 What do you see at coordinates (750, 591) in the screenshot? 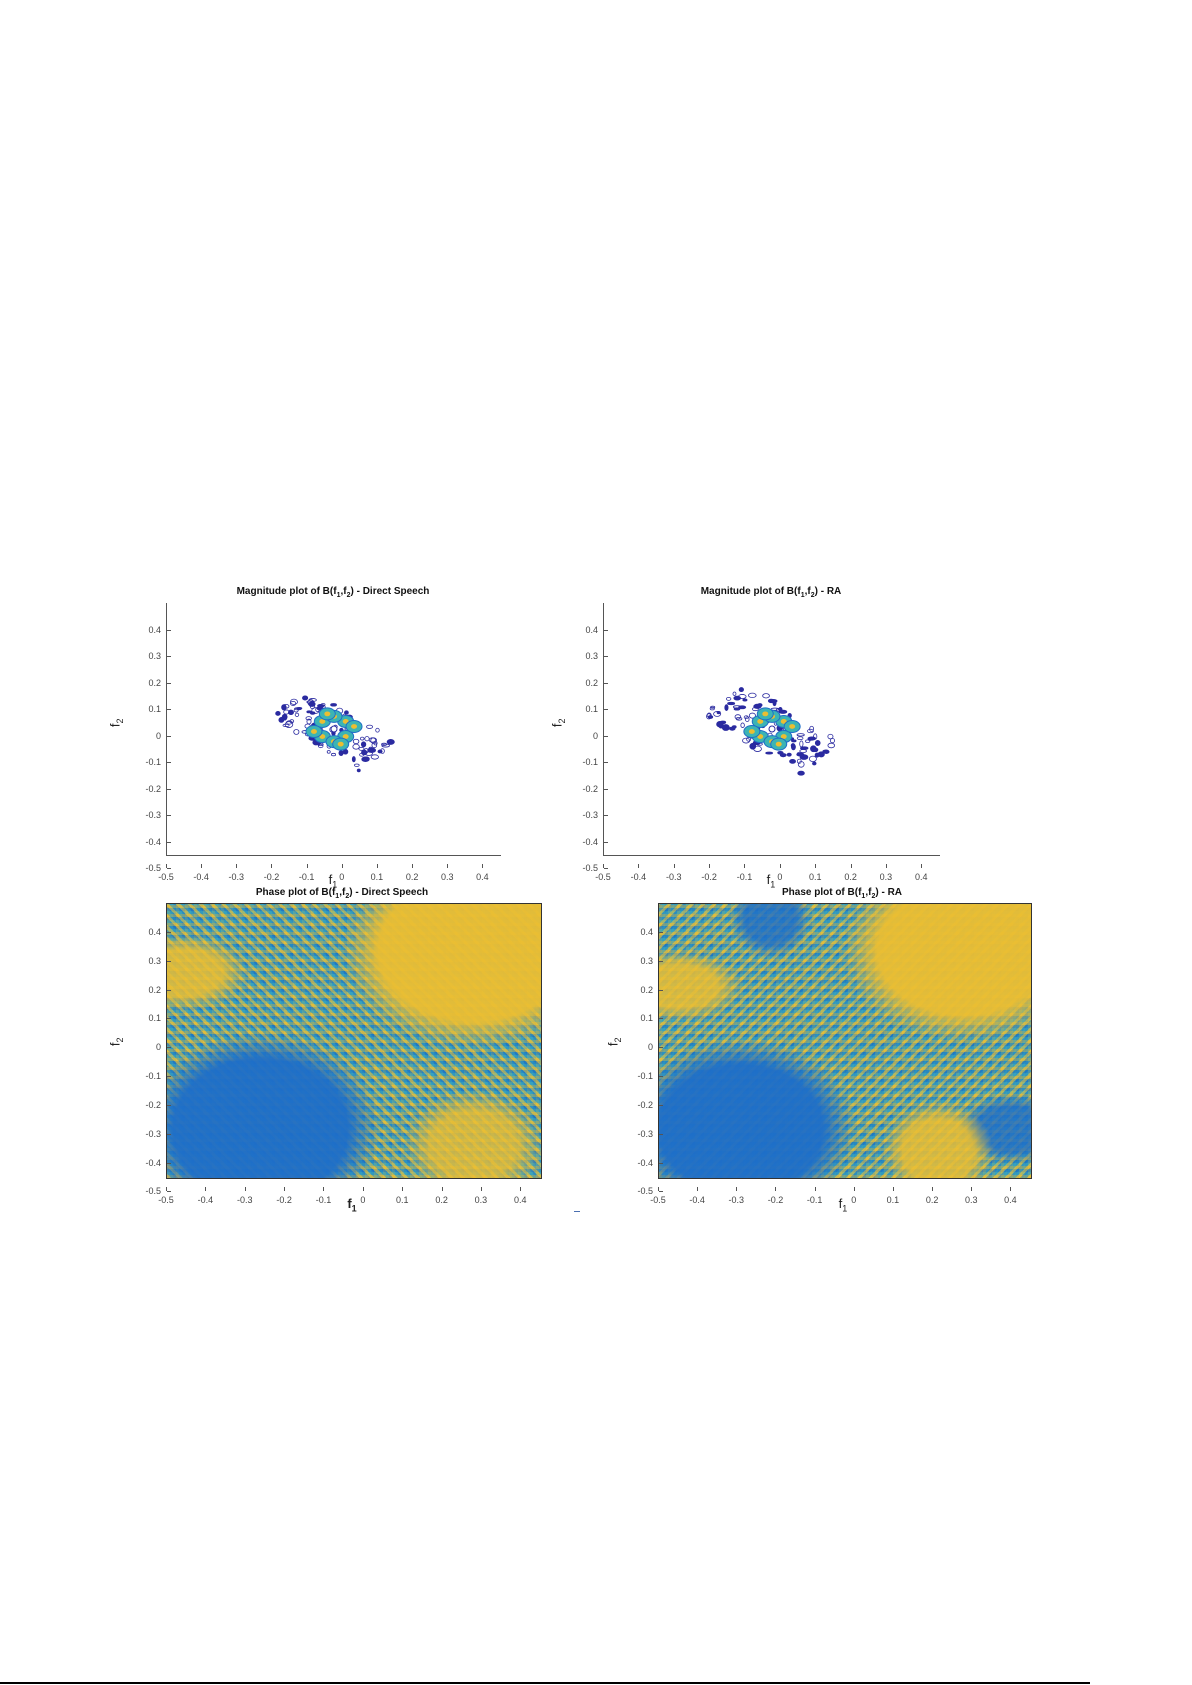
I see `title-part: Magnitude plot of B(f` at bounding box center [750, 591].